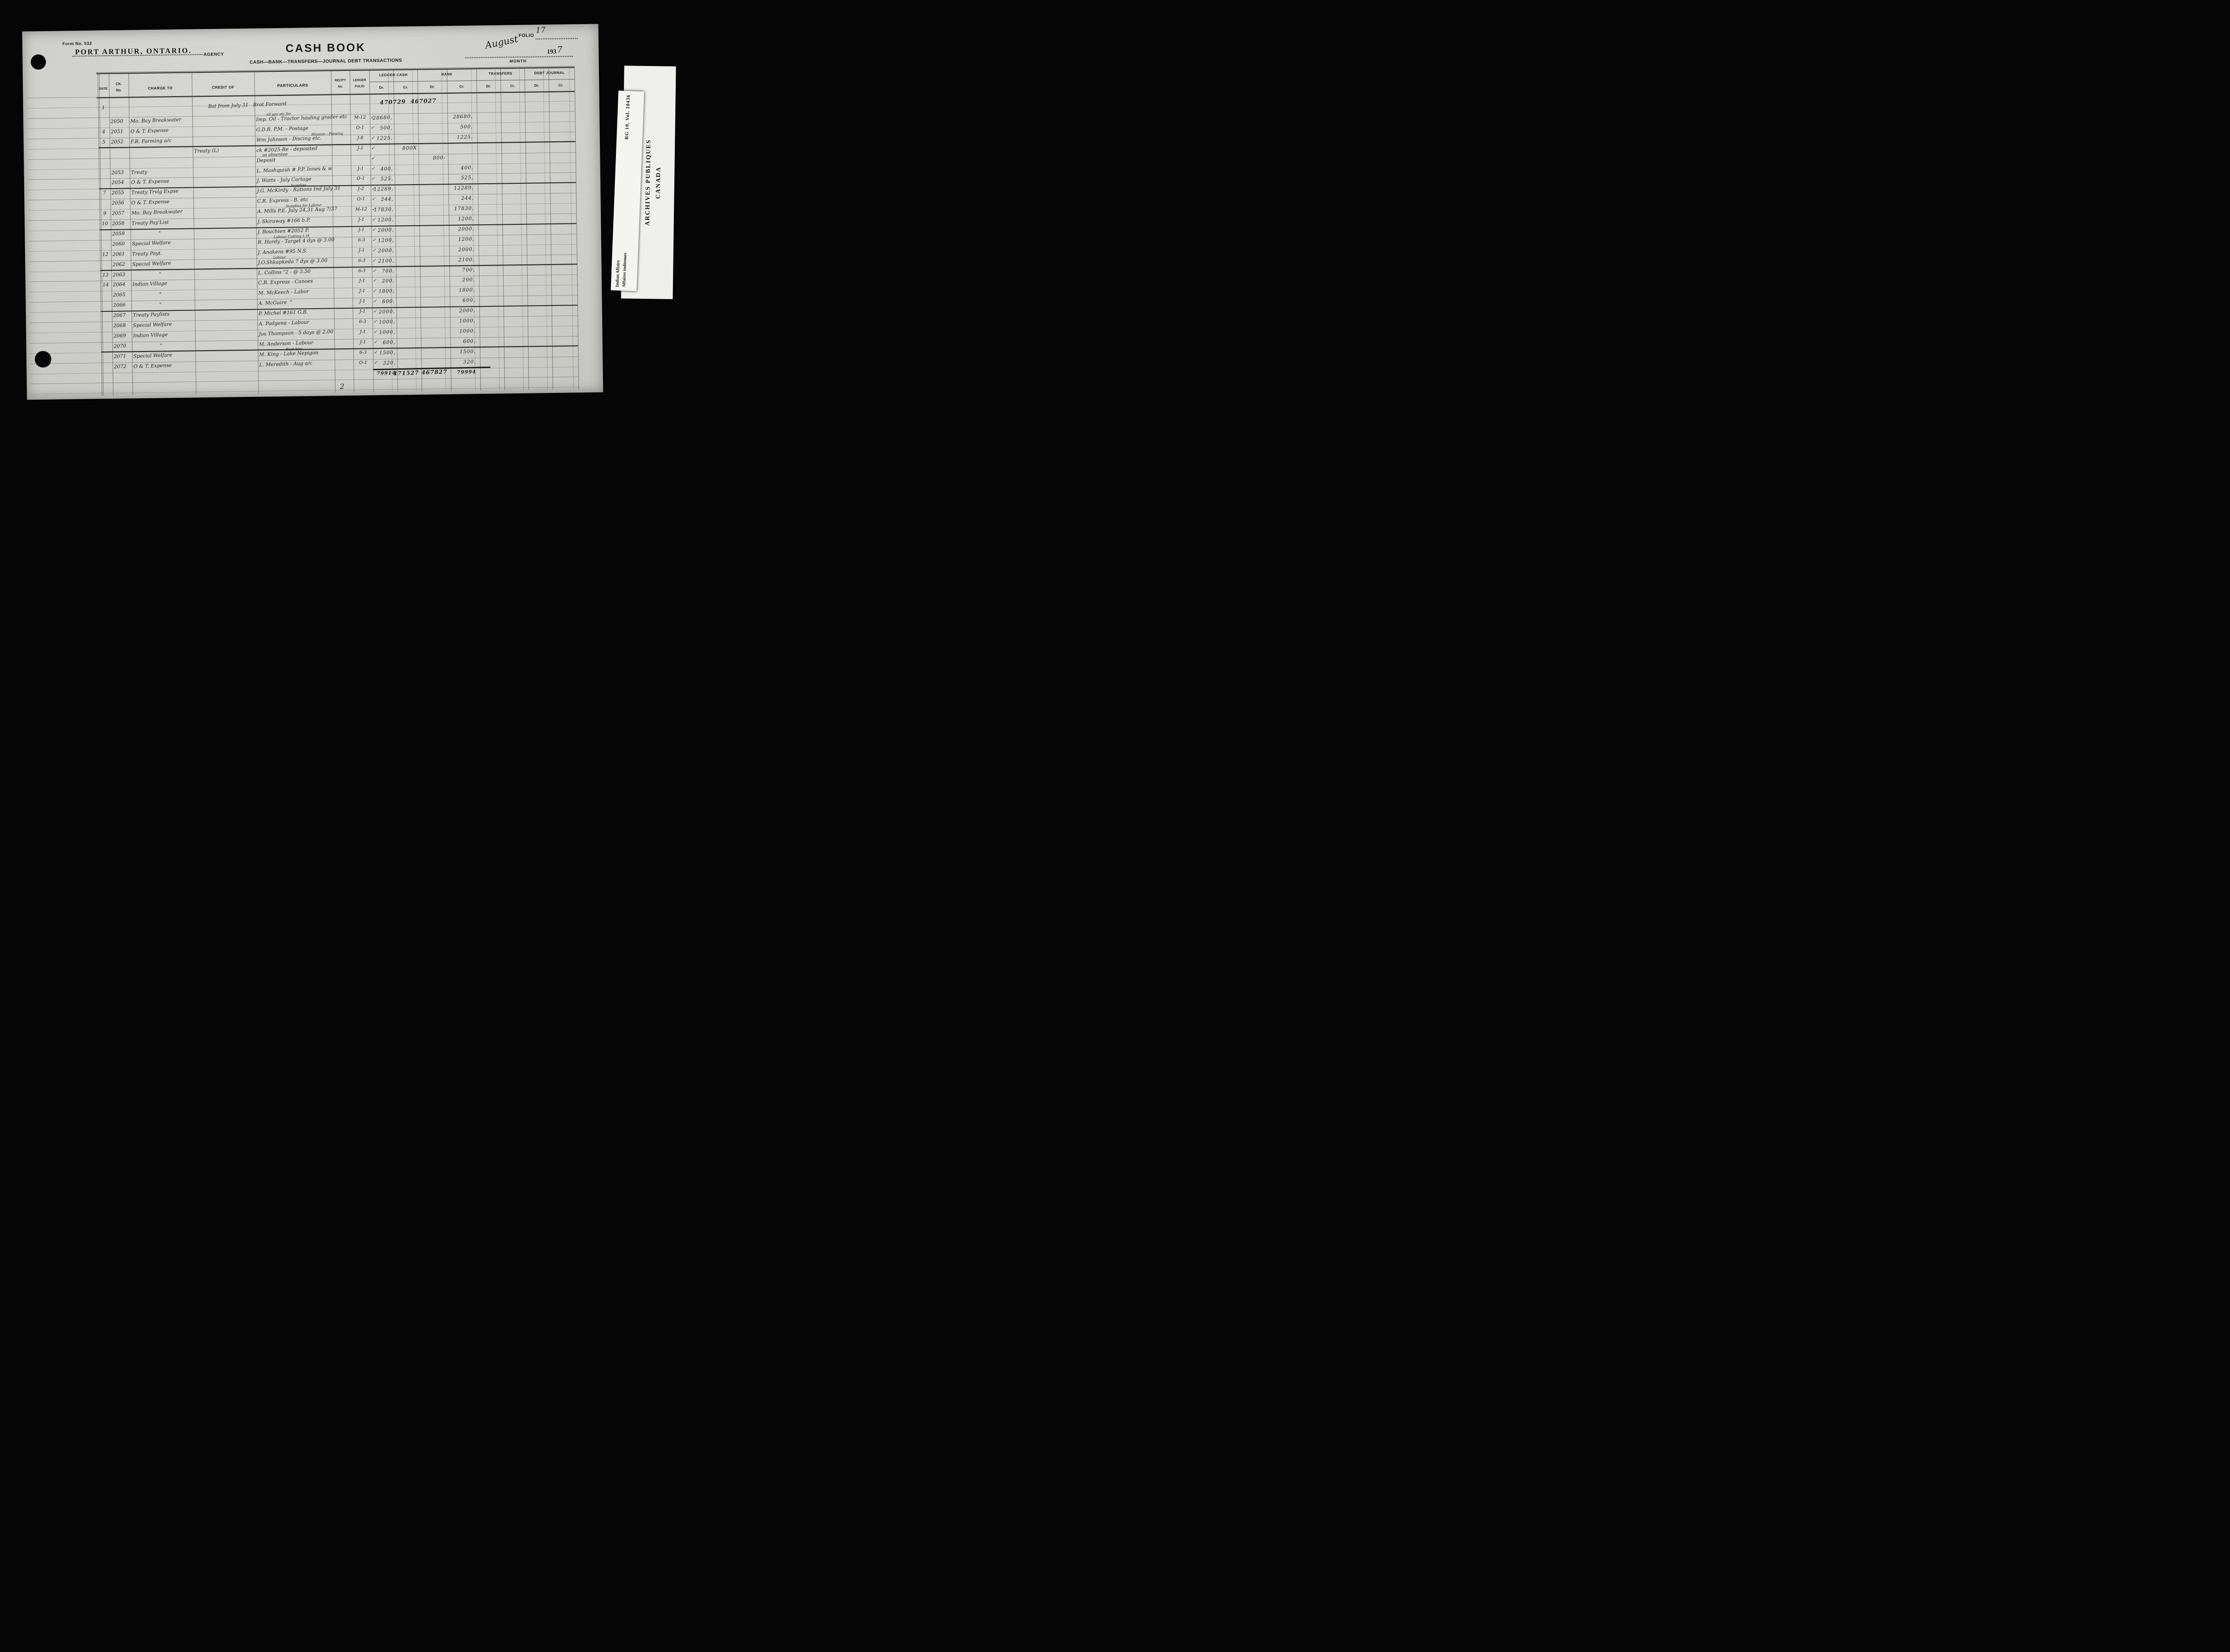 The image size is (2230, 1652). What do you see at coordinates (387, 352) in the screenshot?
I see `cell-ledger-cash-dr: 1500,` at bounding box center [387, 352].